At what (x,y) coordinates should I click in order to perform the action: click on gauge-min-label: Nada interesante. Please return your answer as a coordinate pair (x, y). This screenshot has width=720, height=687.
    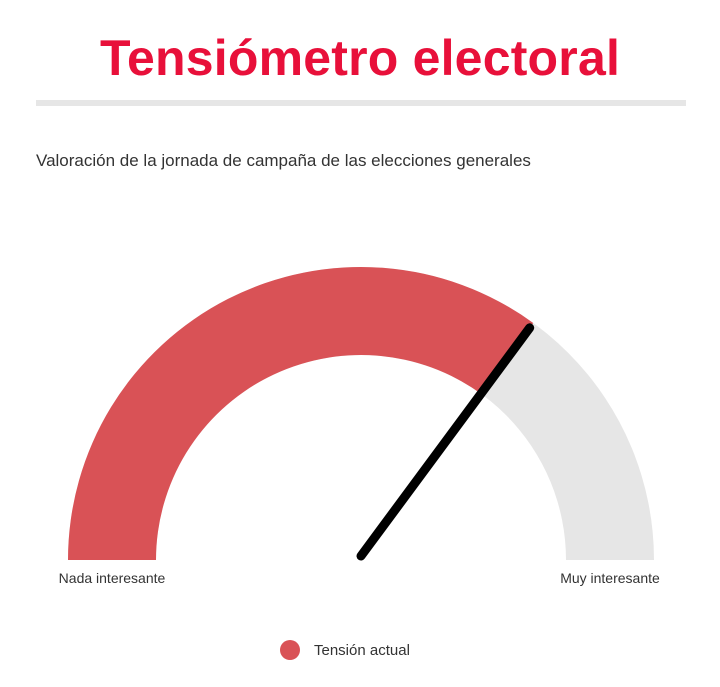
    Looking at the image, I should click on (112, 578).